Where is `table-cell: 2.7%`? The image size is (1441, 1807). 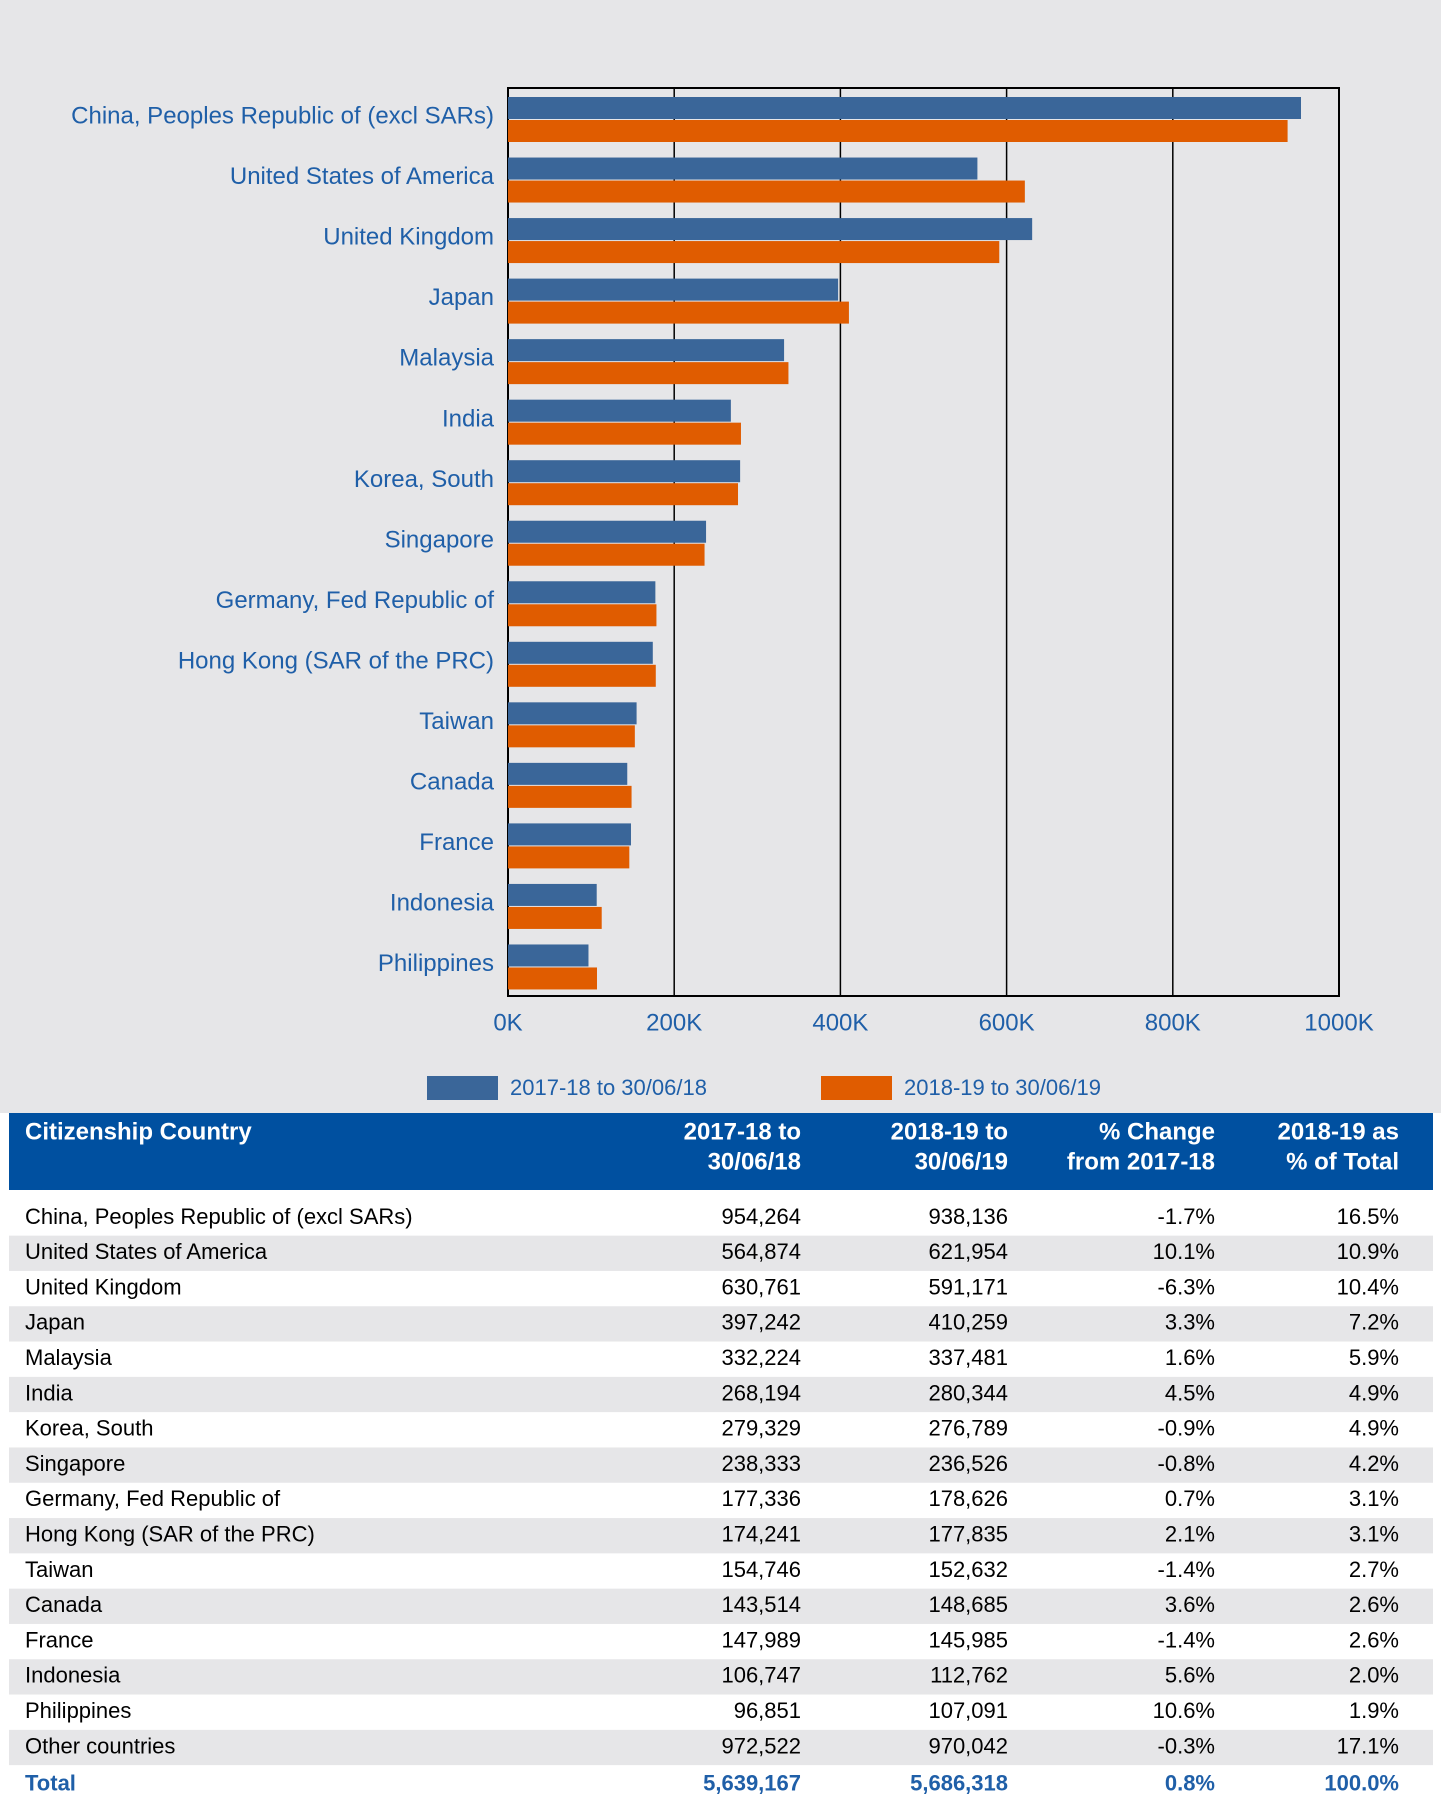 table-cell: 2.7% is located at coordinates (1374, 1569).